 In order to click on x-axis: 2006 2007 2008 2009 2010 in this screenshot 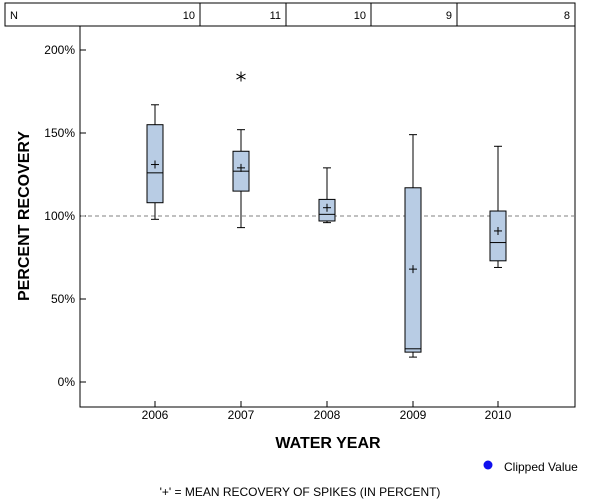, I will do `click(327, 411)`.